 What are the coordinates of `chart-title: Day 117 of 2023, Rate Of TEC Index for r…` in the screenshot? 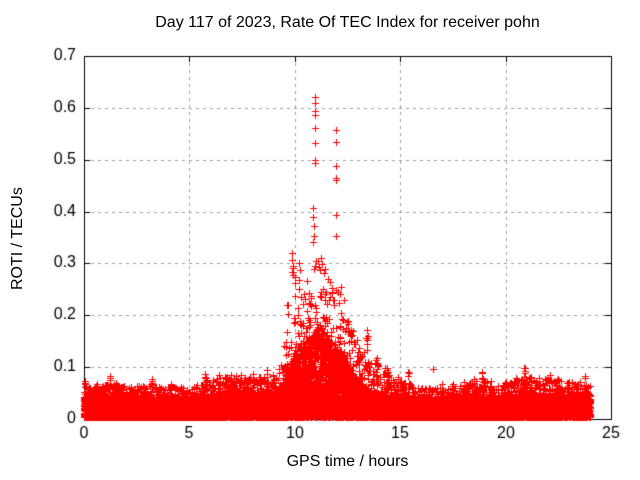 It's located at (347, 22).